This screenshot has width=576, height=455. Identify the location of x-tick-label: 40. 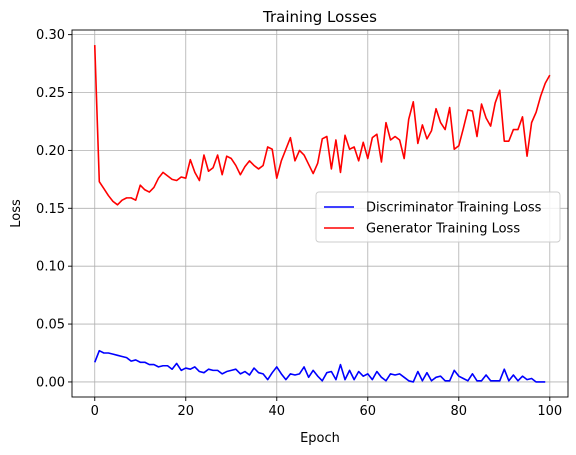
(276, 411).